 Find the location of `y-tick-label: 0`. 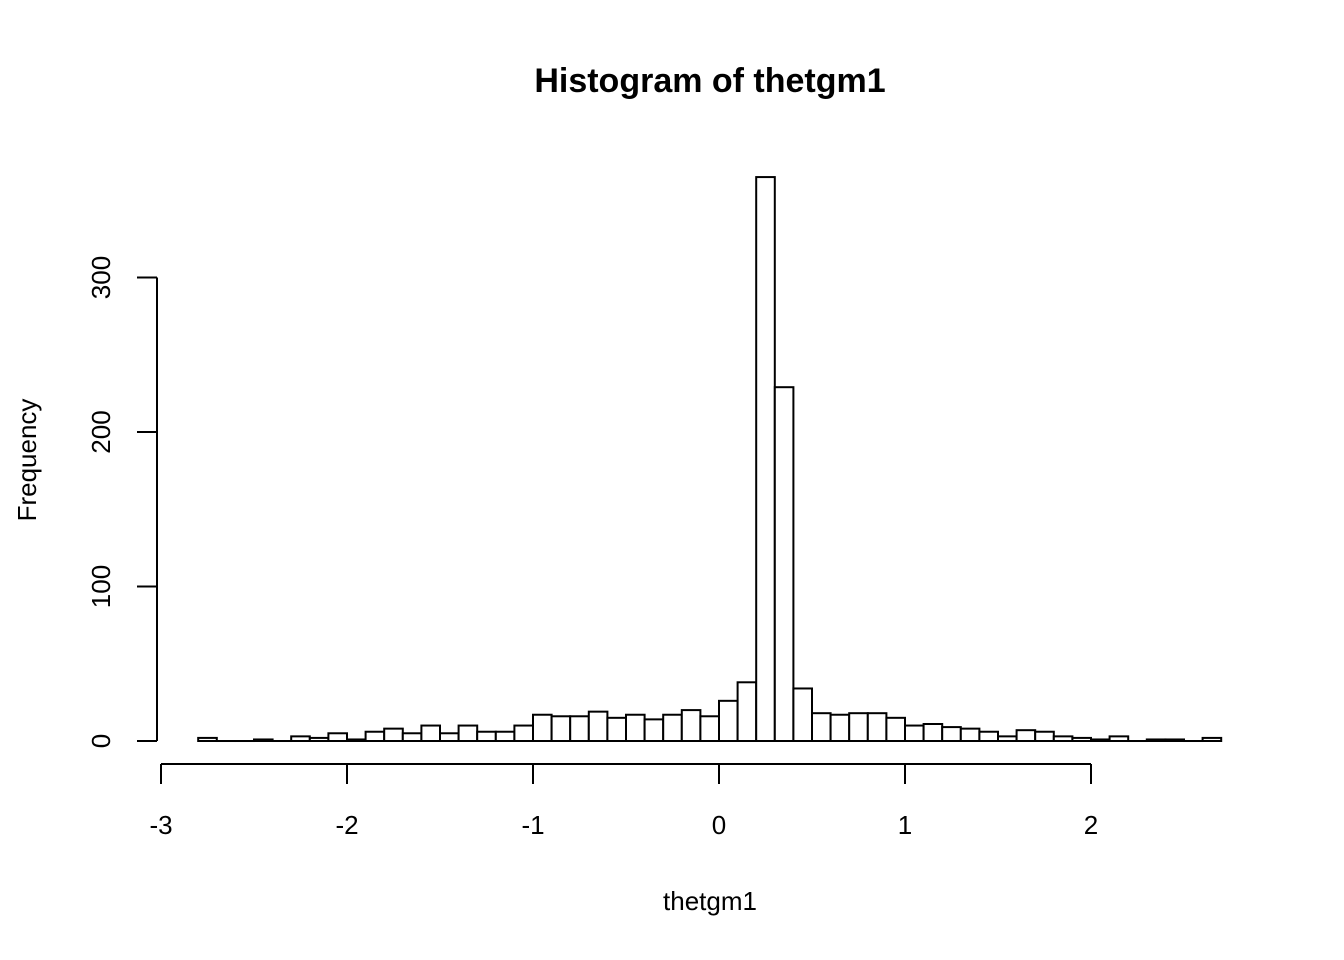

y-tick-label: 0 is located at coordinates (101, 741).